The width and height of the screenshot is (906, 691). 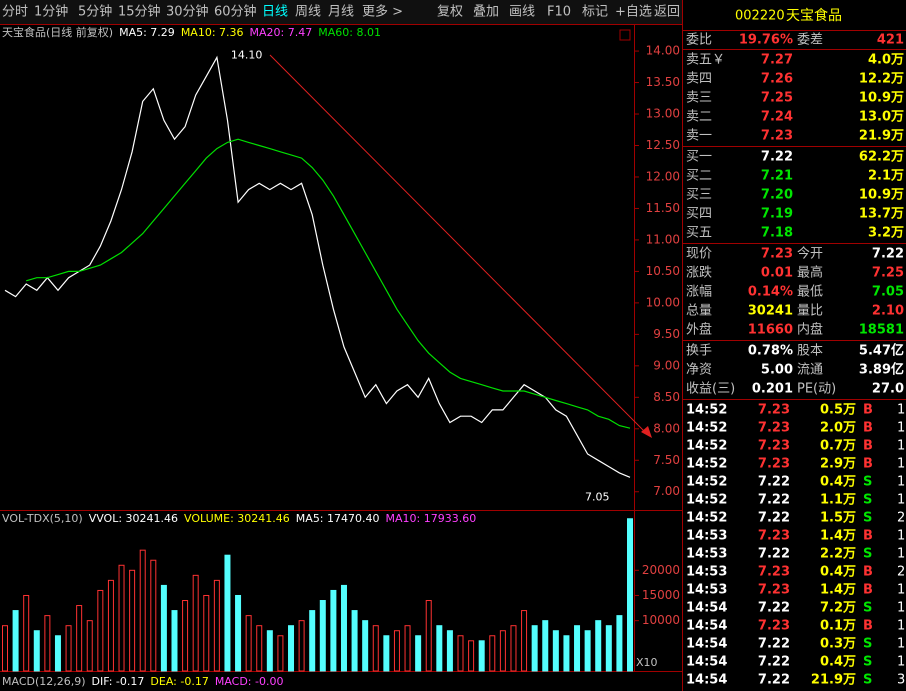 I want to click on period-tab: 60分钟, so click(x=235, y=12).